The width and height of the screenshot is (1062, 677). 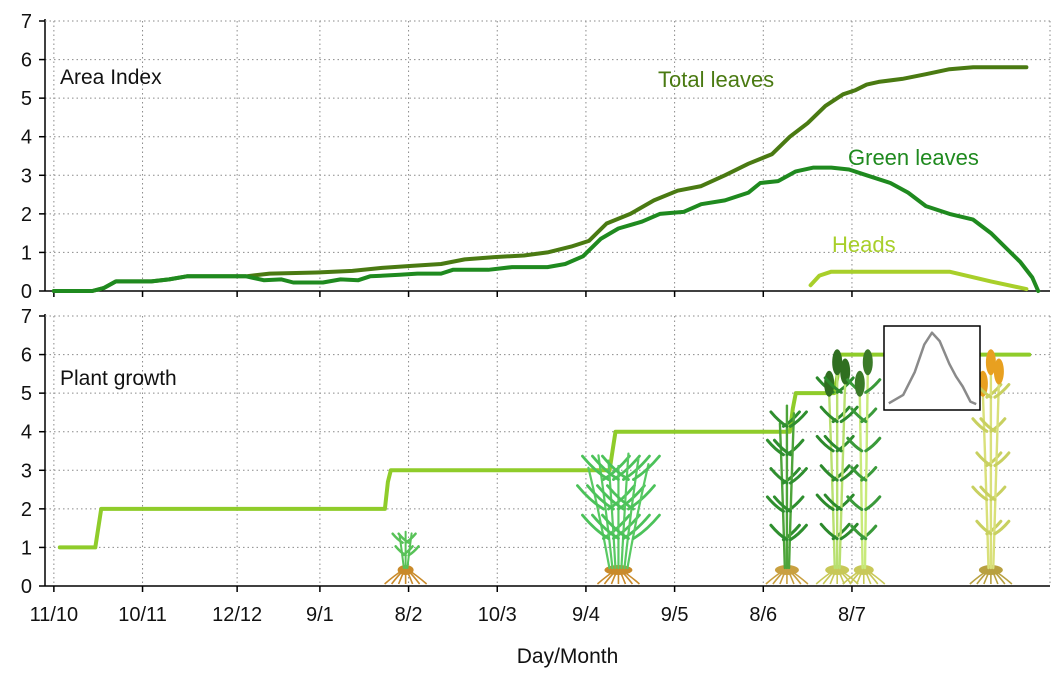 What do you see at coordinates (852, 615) in the screenshot?
I see `x-tick-label: 8/7` at bounding box center [852, 615].